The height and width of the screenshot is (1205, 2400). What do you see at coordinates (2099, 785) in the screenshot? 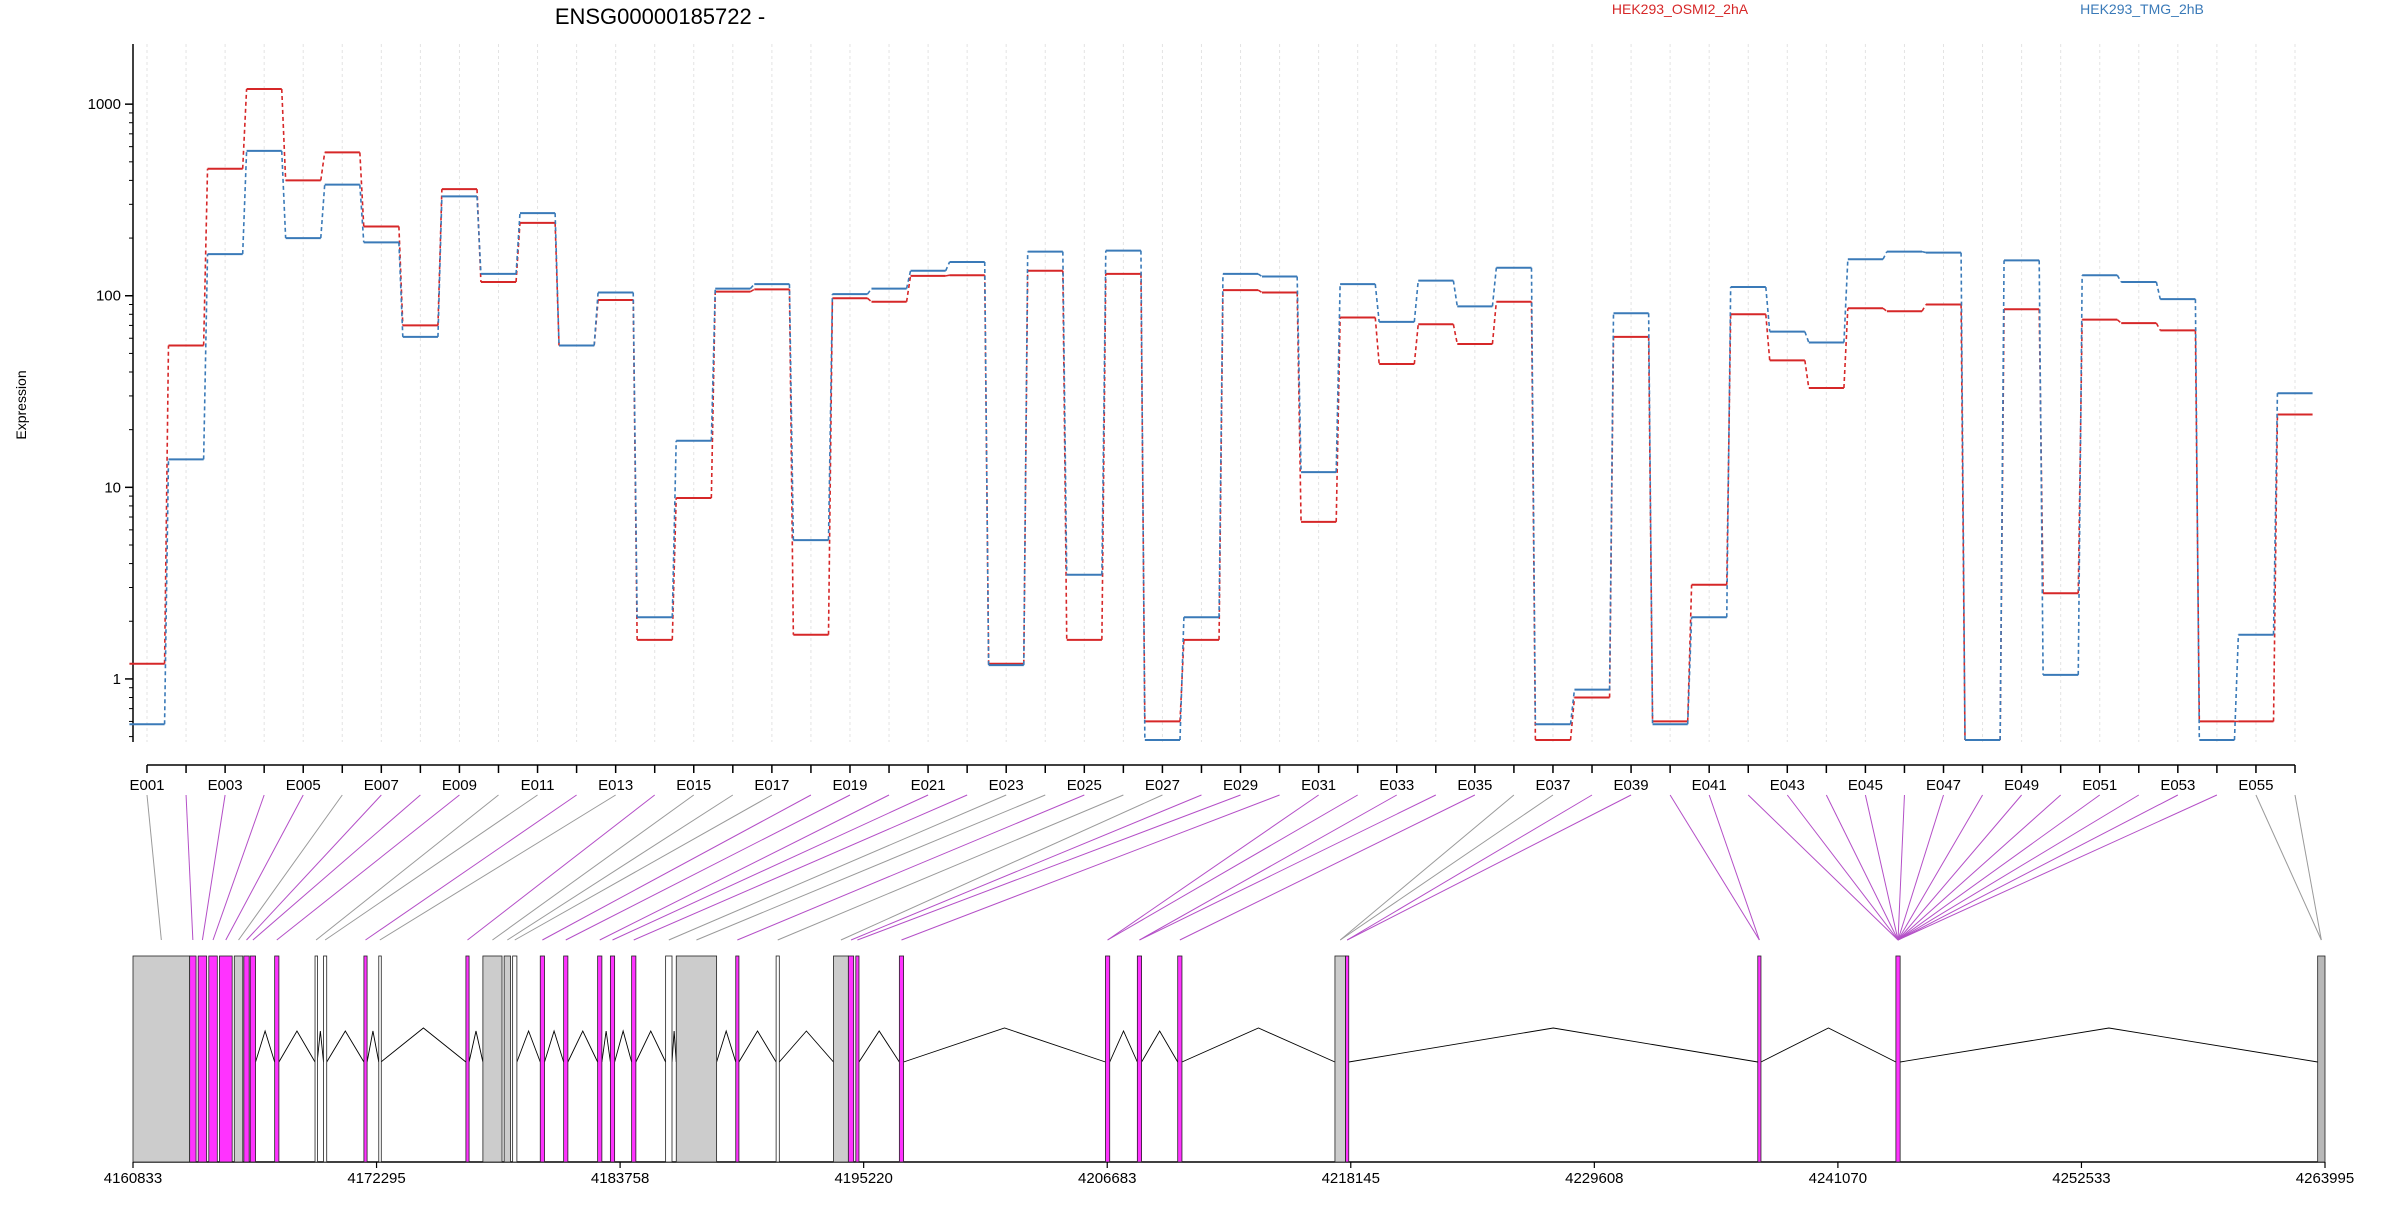
I see `exon-tick-label: E051` at bounding box center [2099, 785].